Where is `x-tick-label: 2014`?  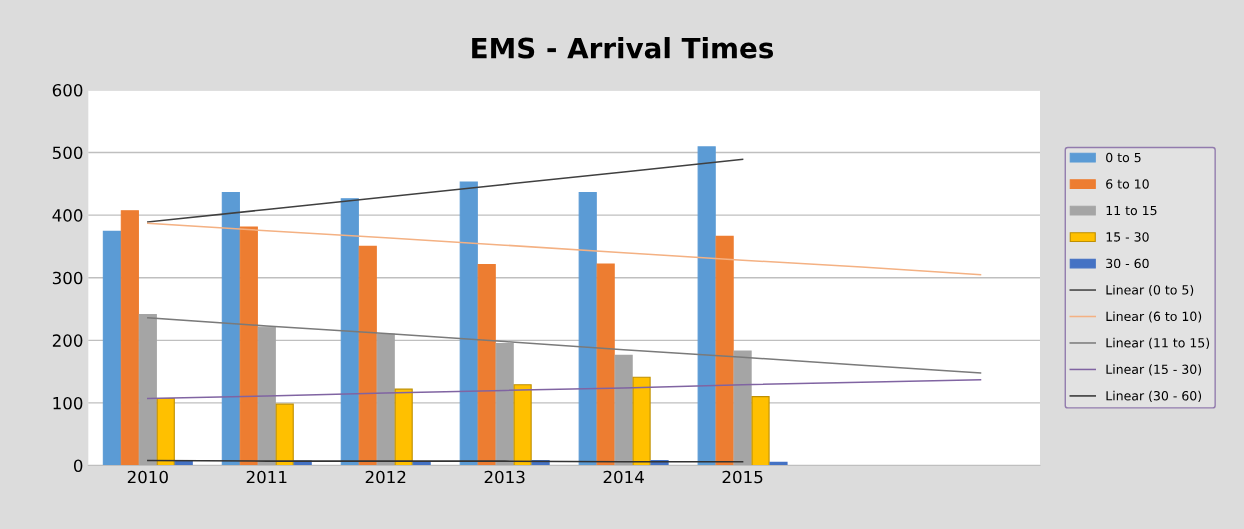
x-tick-label: 2014 is located at coordinates (623, 477).